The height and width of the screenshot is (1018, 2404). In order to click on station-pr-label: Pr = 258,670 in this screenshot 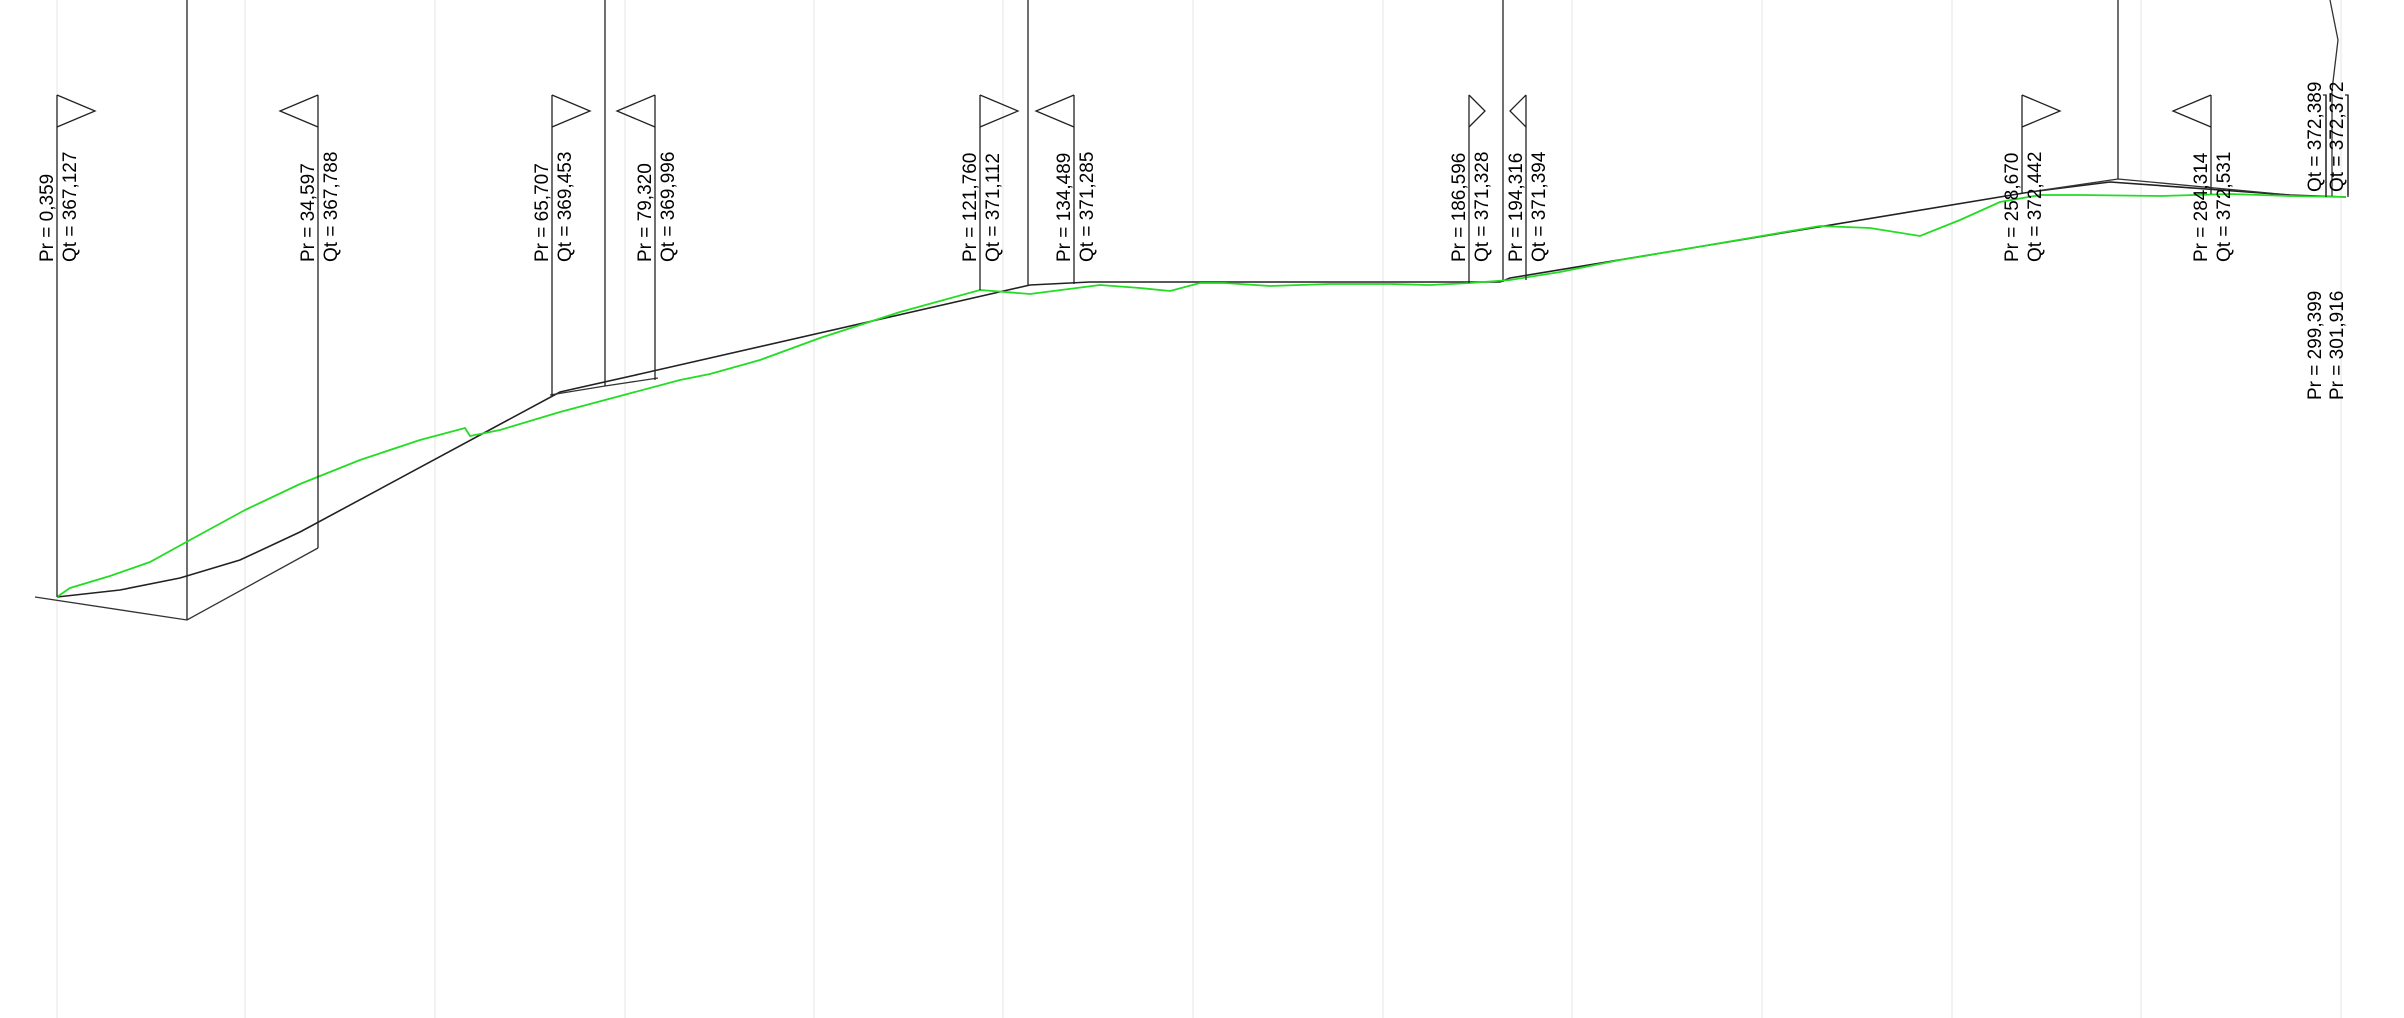, I will do `click(2012, 207)`.